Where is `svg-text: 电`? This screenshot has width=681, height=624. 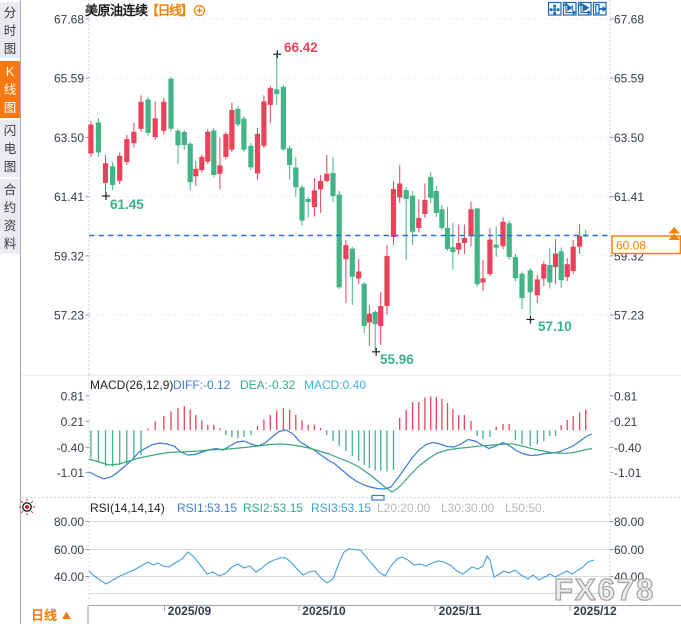 svg-text: 电 is located at coordinates (10, 149).